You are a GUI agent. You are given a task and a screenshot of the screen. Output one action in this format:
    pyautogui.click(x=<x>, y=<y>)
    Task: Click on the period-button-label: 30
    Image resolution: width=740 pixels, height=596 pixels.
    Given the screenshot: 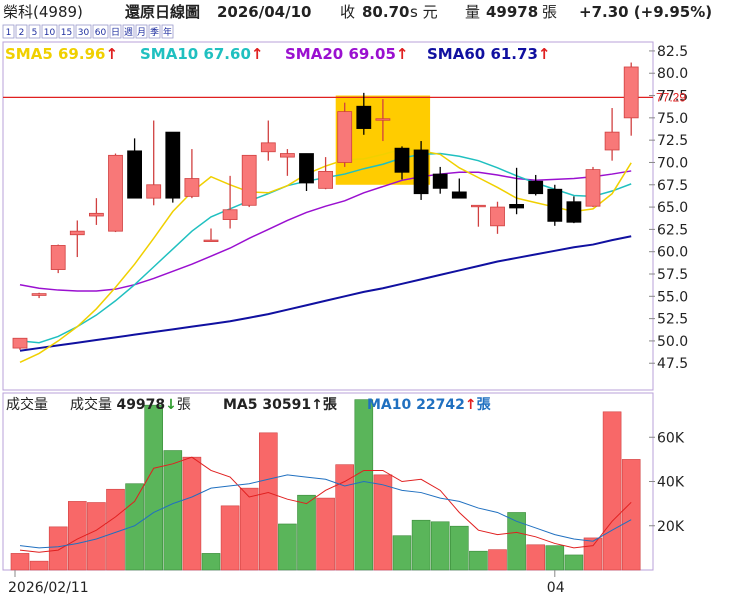 What is the action you would take?
    pyautogui.click(x=84, y=33)
    